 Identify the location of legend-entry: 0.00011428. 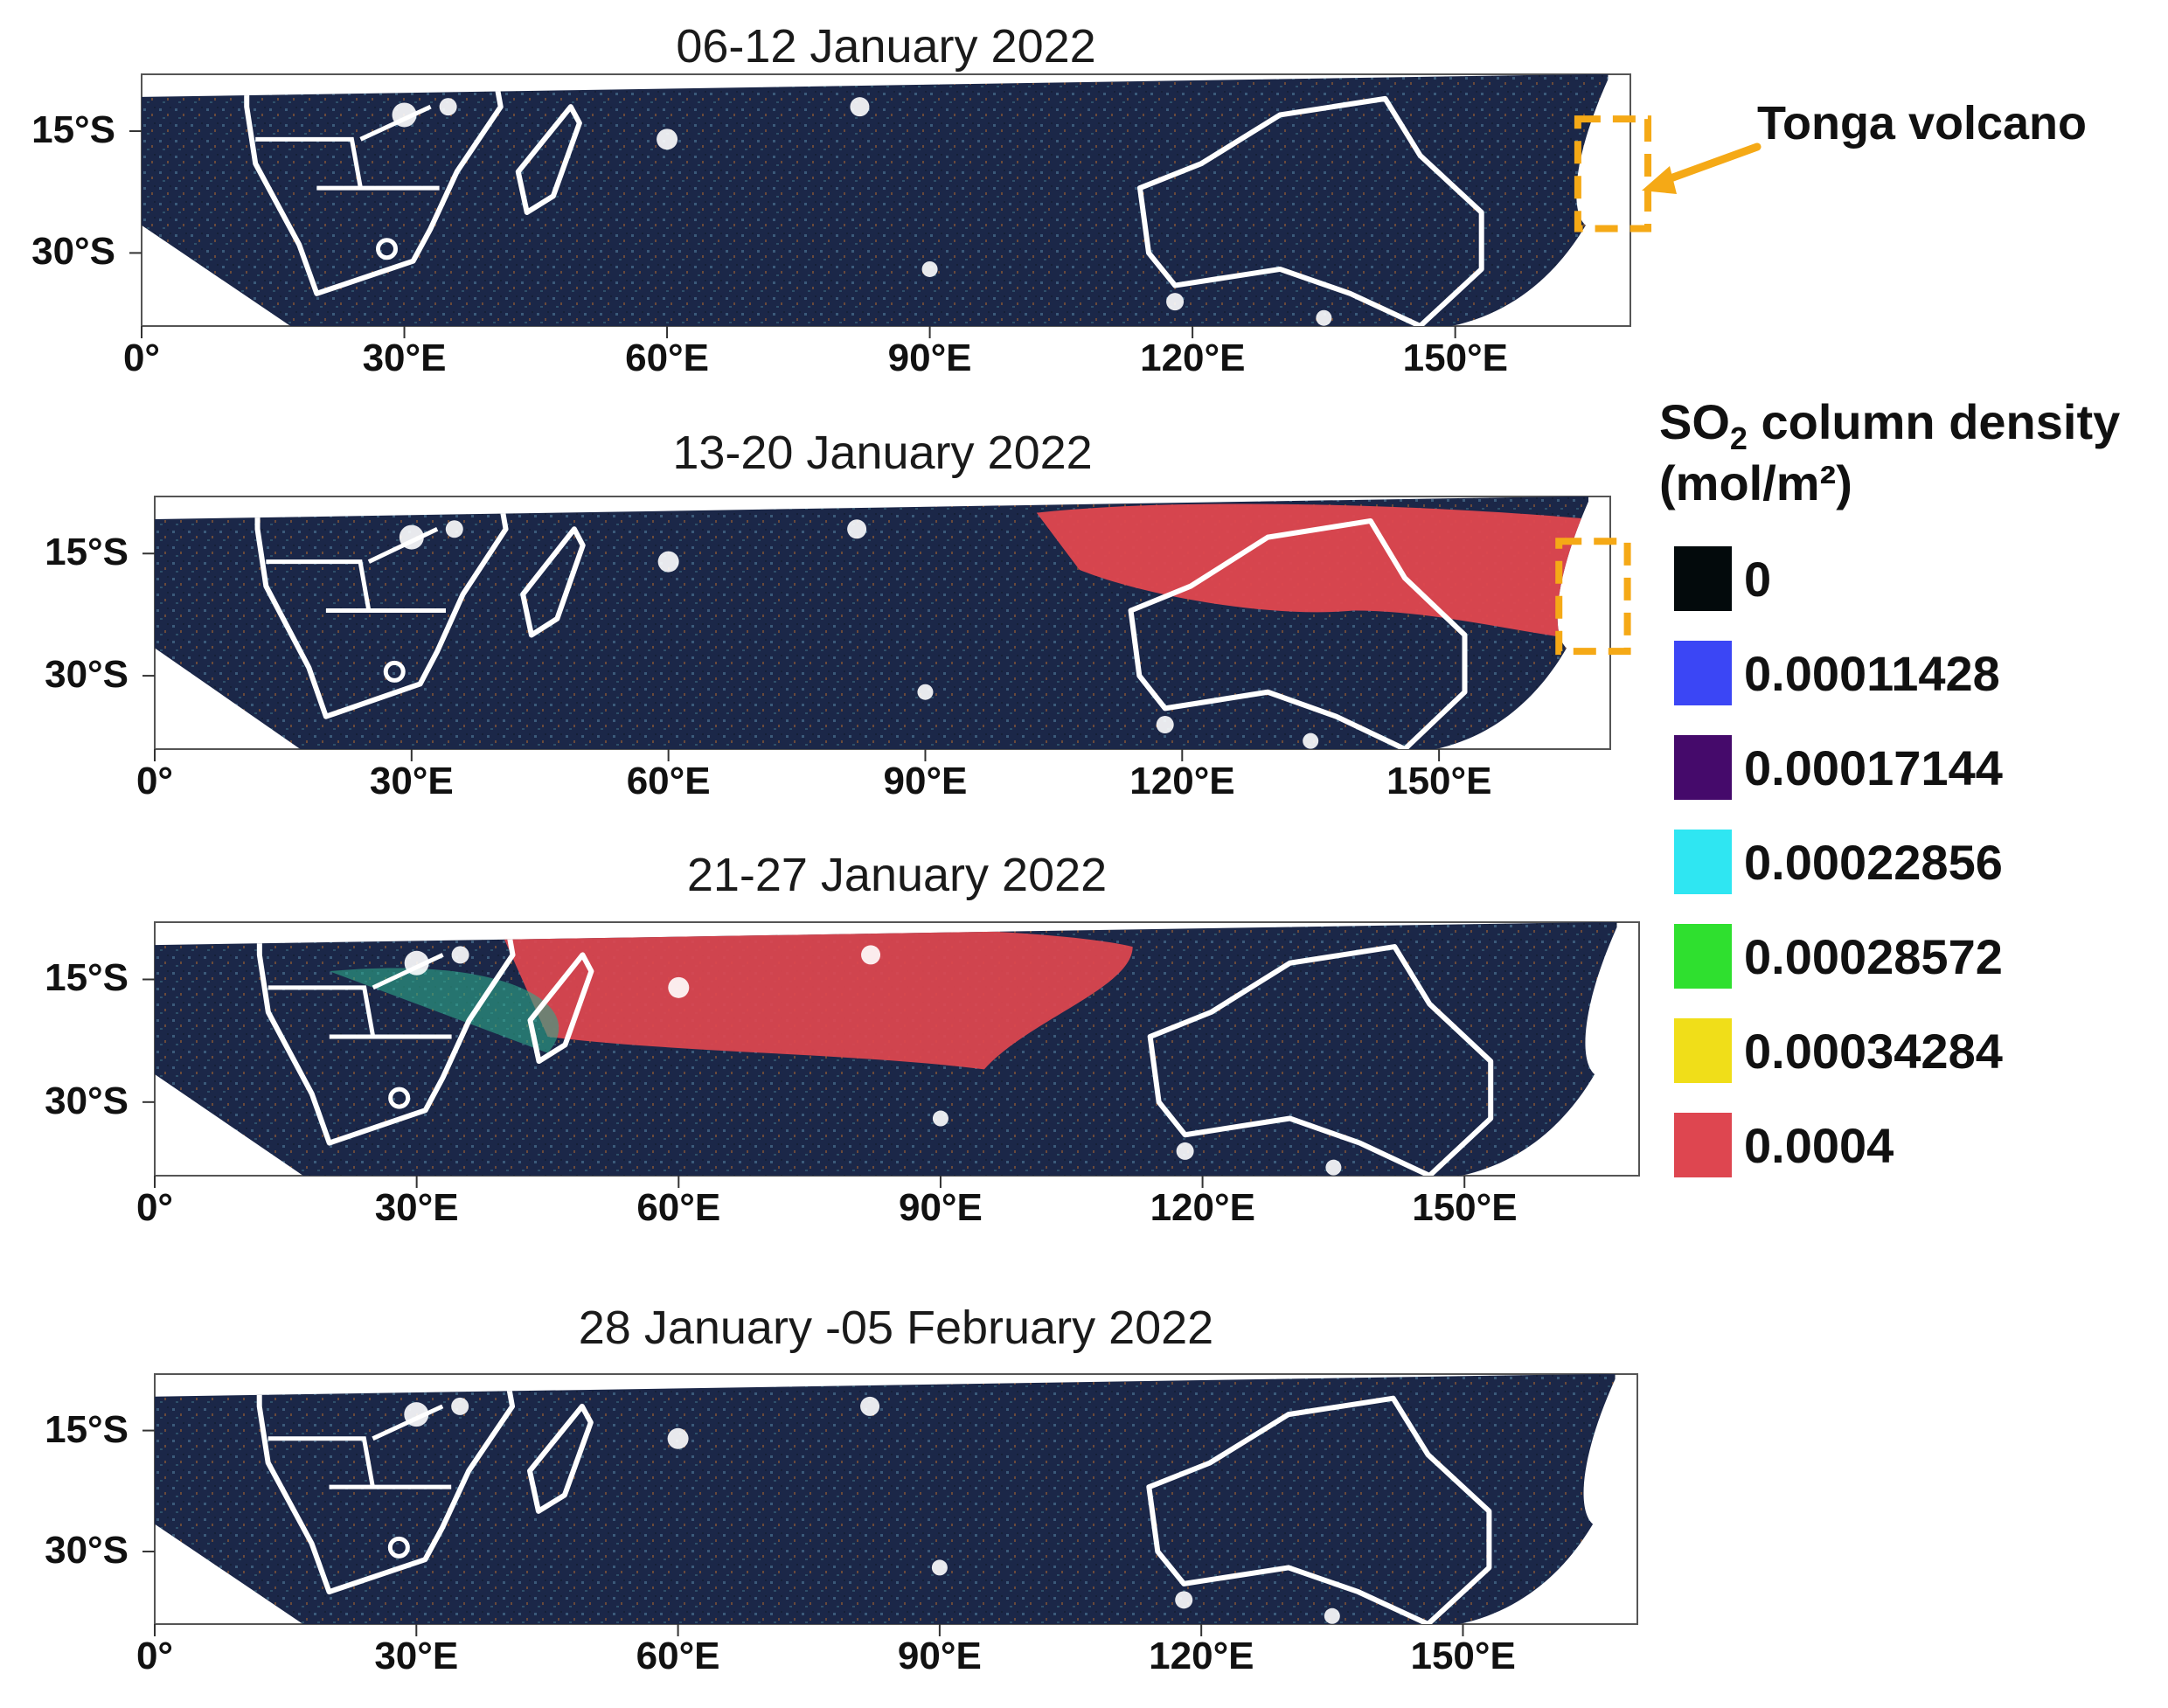
(1837, 673).